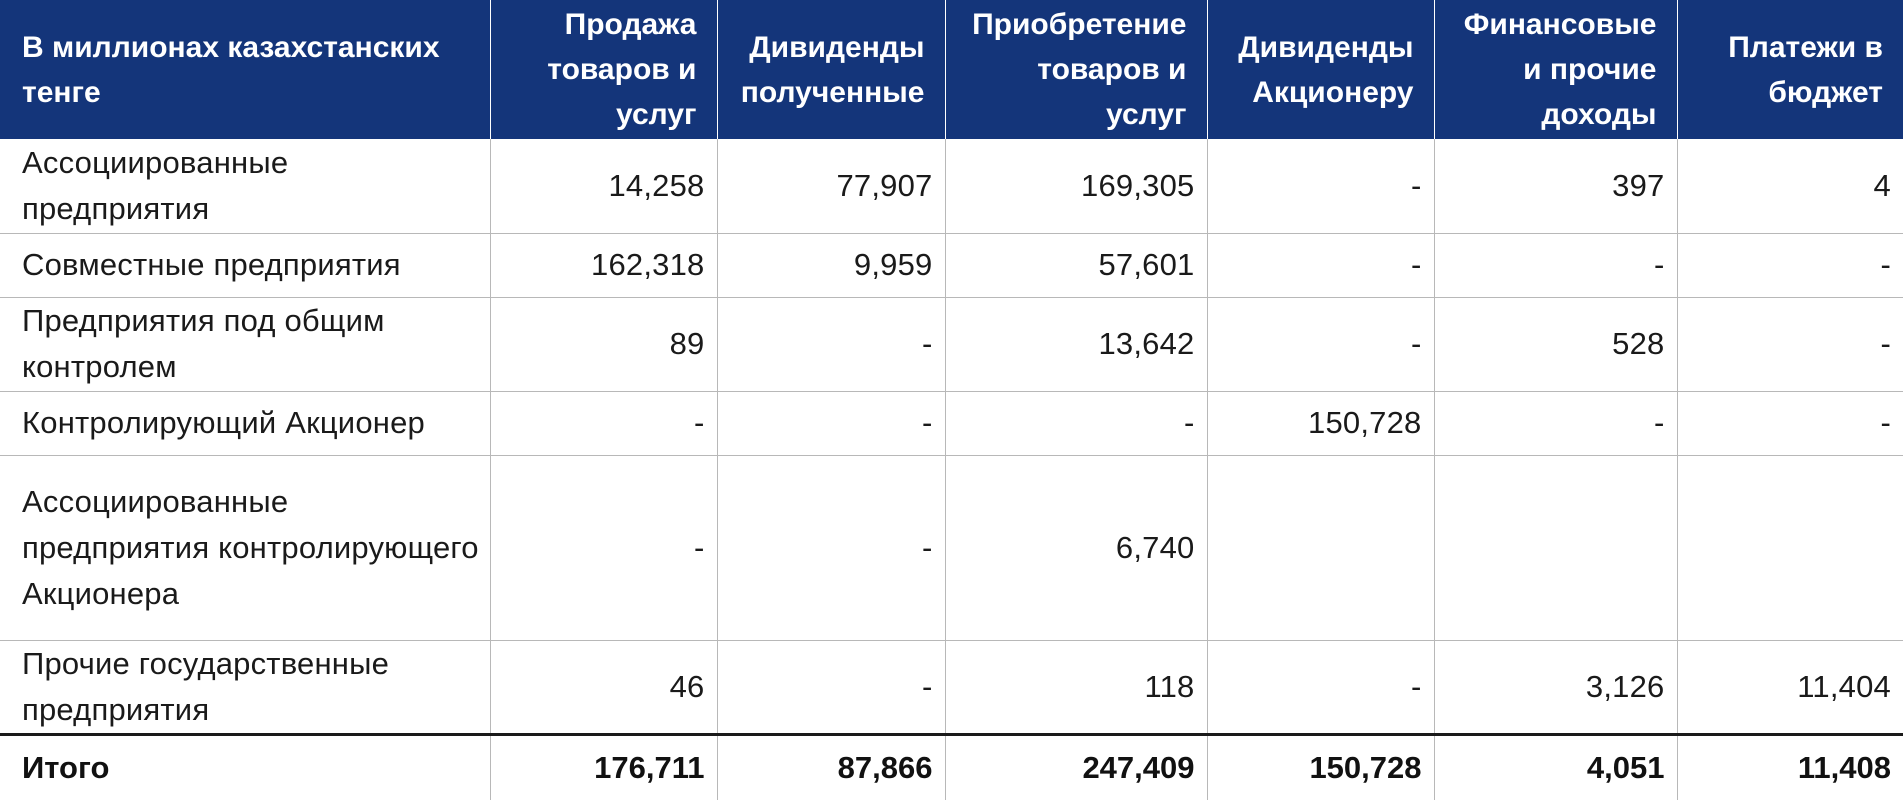  What do you see at coordinates (604, 265) in the screenshot?
I see `table-cell: 162,318` at bounding box center [604, 265].